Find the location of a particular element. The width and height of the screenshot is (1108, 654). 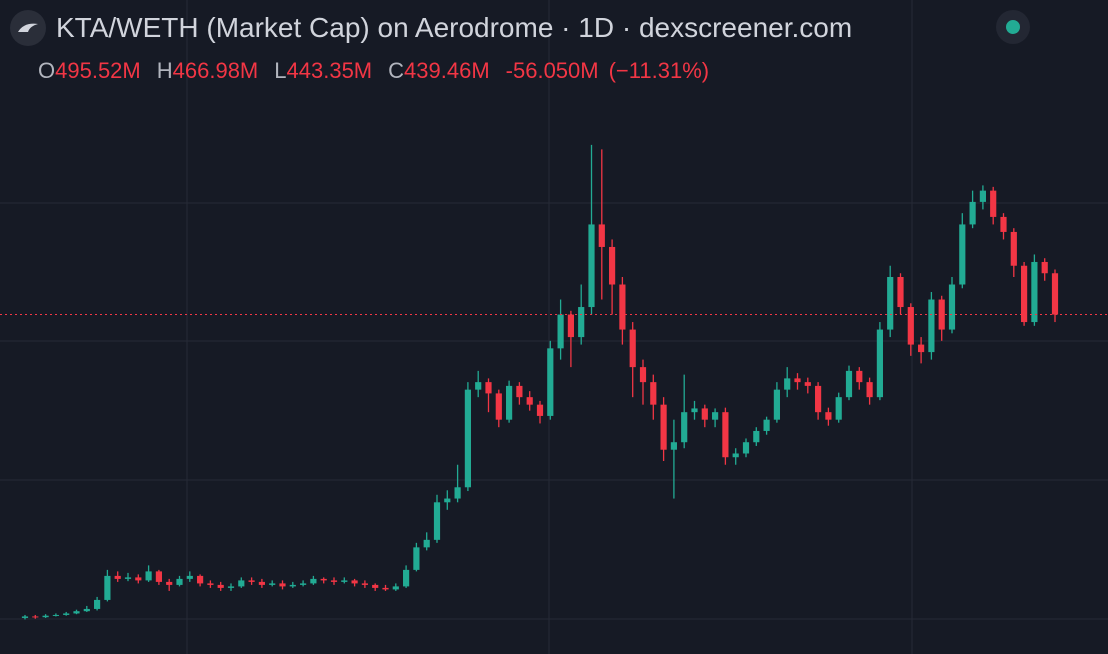

icon-glyph is located at coordinates (28, 27).